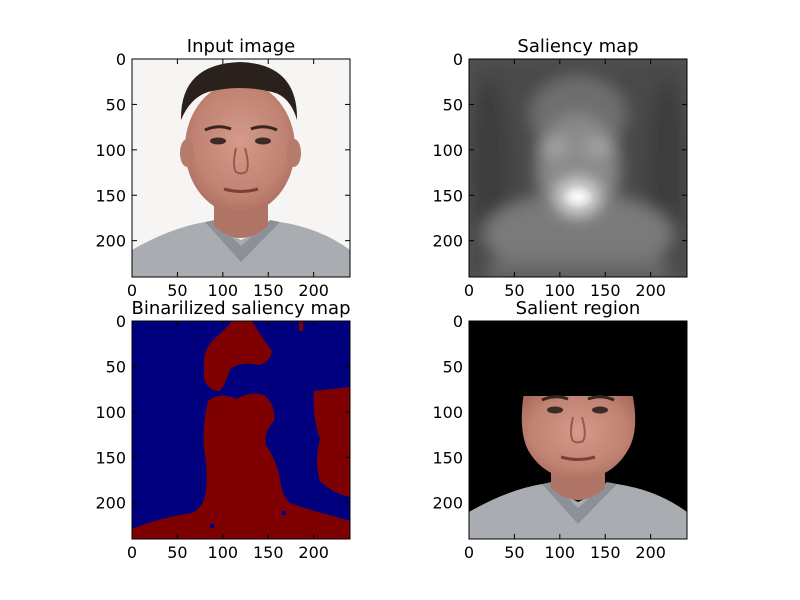 The height and width of the screenshot is (600, 800). What do you see at coordinates (578, 308) in the screenshot?
I see `panel-title: Salient region` at bounding box center [578, 308].